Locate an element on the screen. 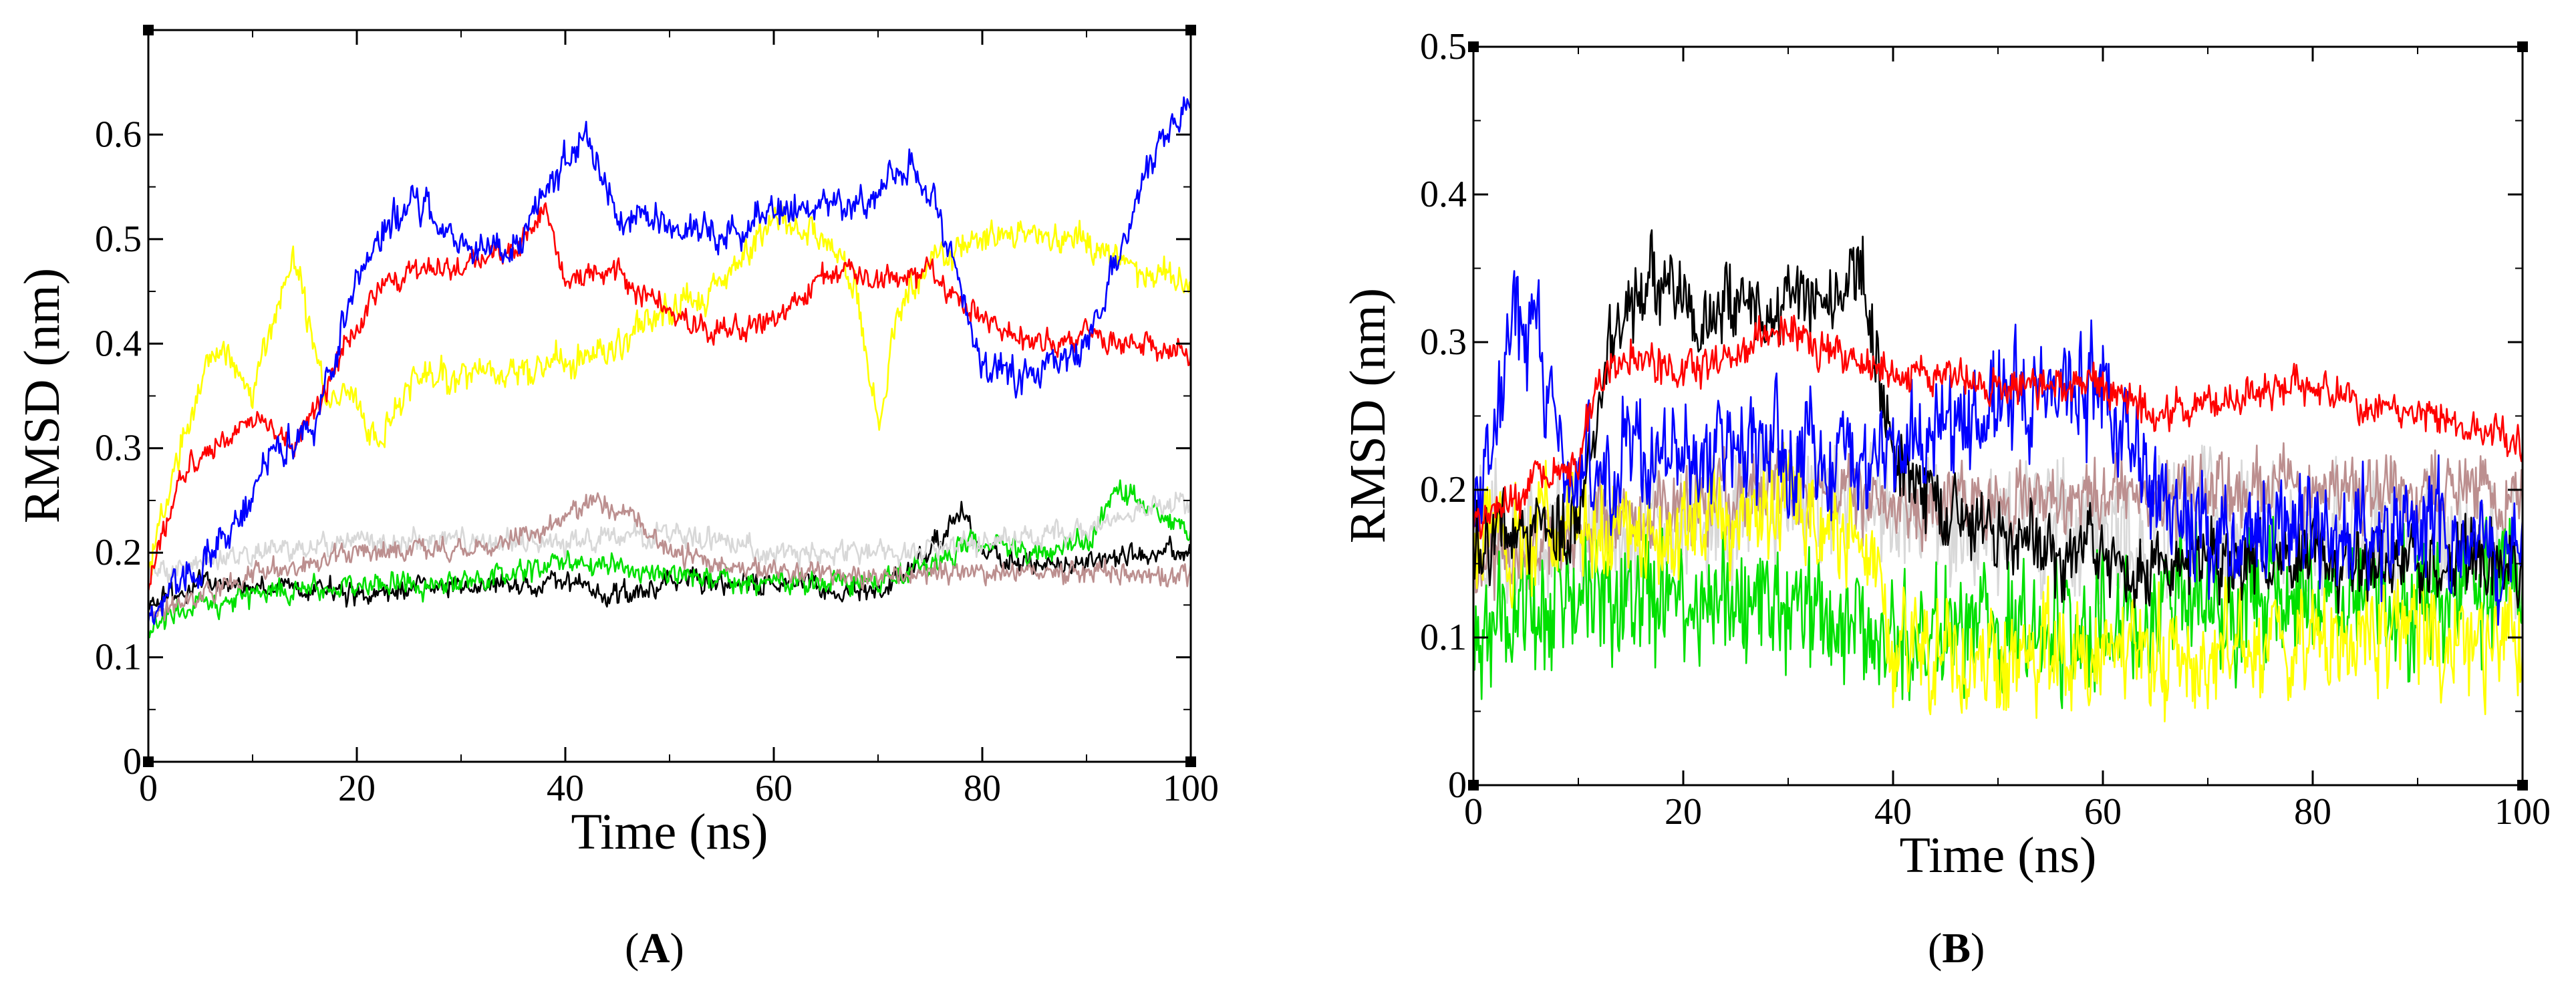 The image size is (2576, 999). panel-b-series-green is located at coordinates (1998, 612).